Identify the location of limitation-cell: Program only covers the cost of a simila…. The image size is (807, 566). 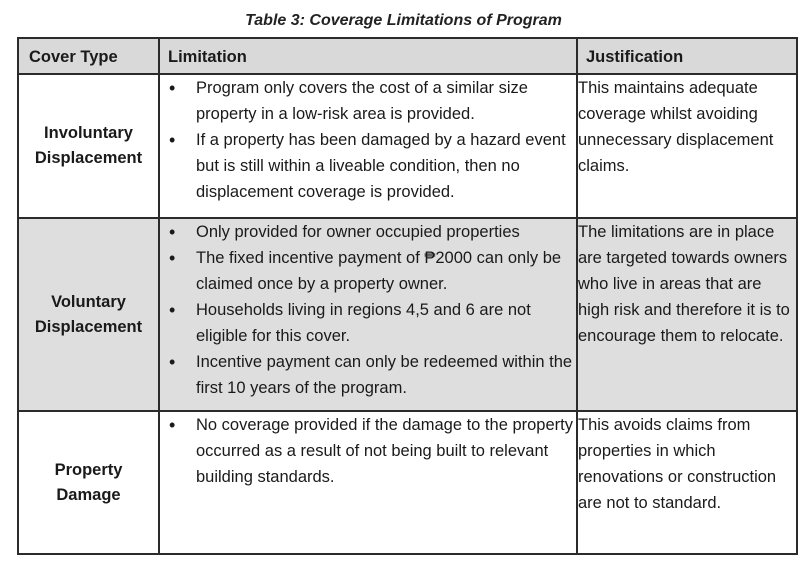
(368, 146).